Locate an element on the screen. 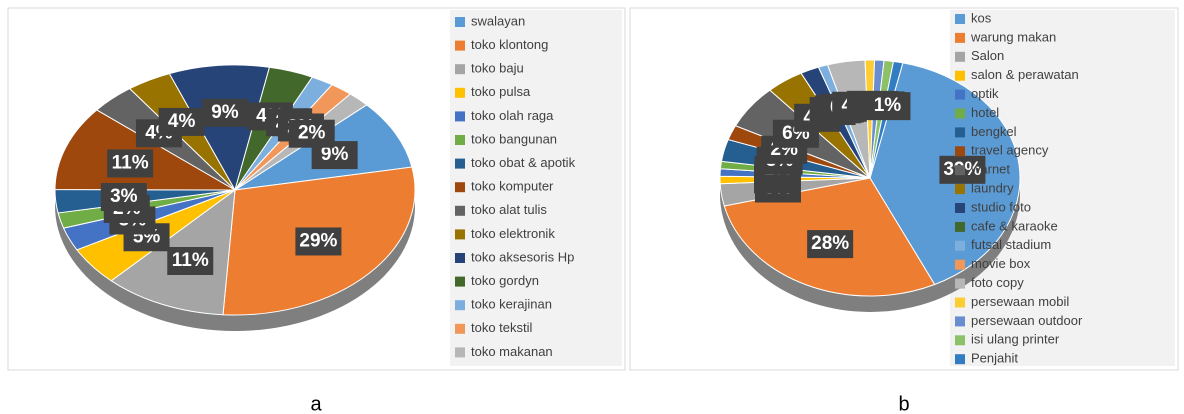 This screenshot has height=414, width=1184. data-label: 28% is located at coordinates (830, 243).